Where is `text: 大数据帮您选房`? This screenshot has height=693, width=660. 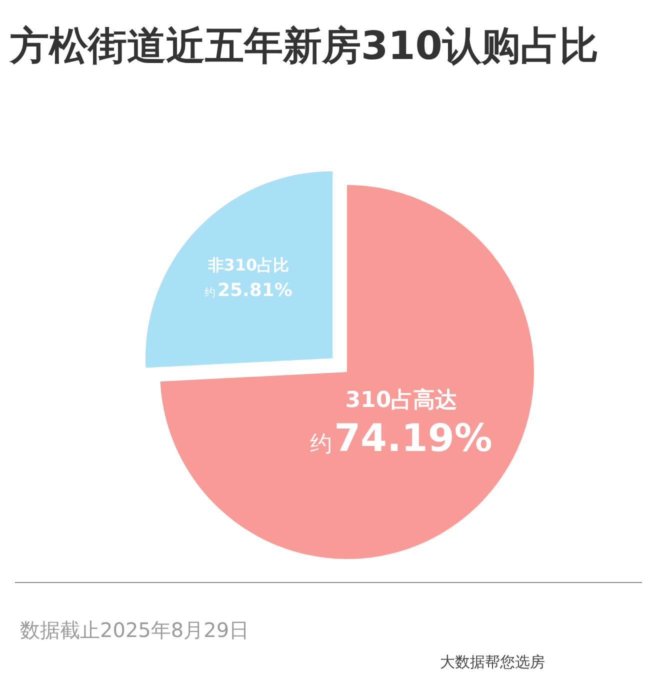 text: 大数据帮您选房 is located at coordinates (492, 662).